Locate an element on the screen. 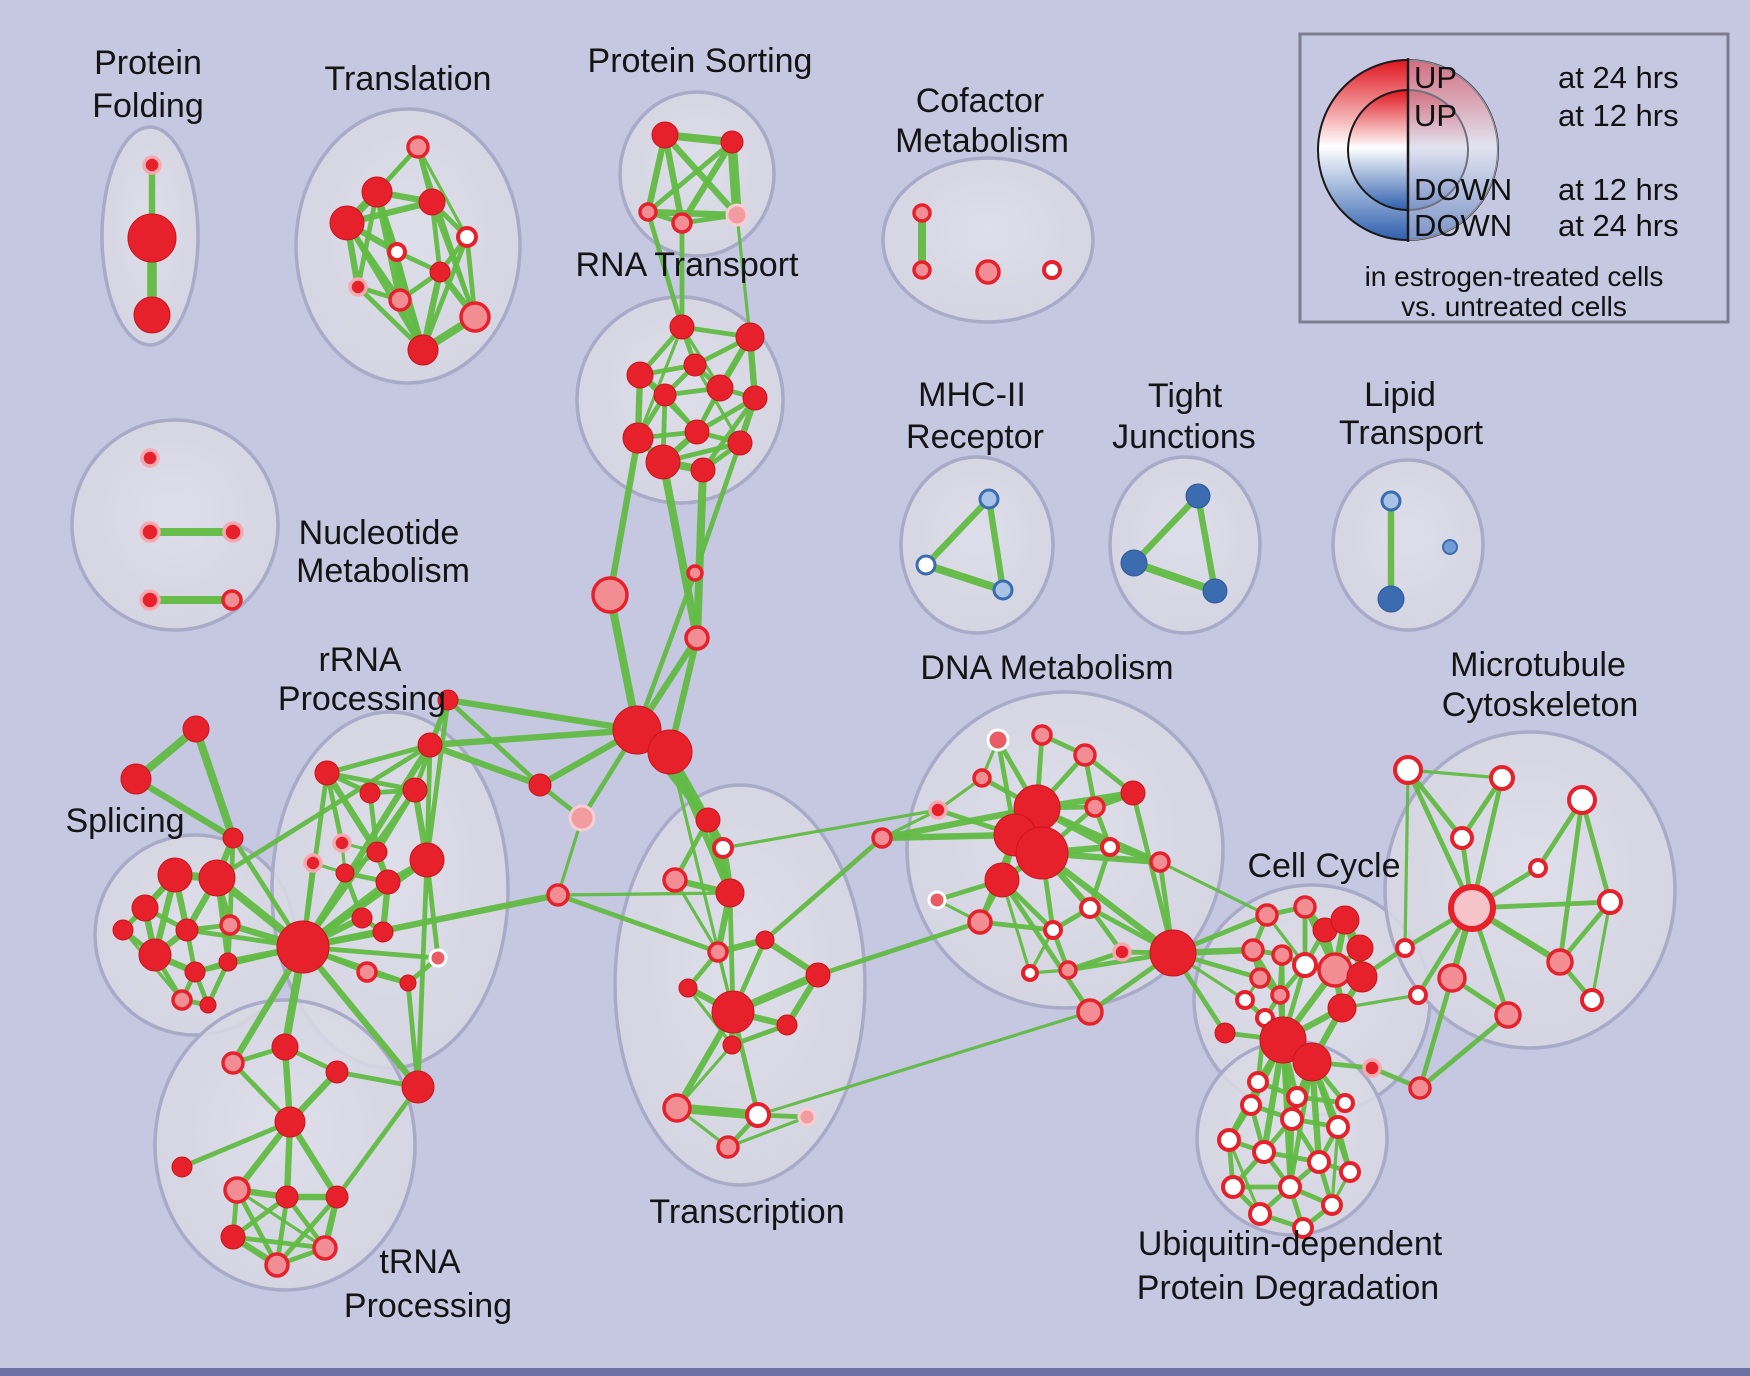 The image size is (1750, 1376). figure-bottom-strip is located at coordinates (875, 1372).